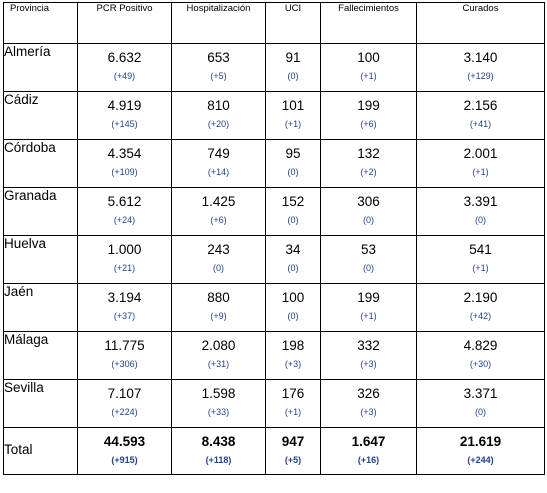  I want to click on cell-hospitalizacion: 243 (0), so click(218, 259).